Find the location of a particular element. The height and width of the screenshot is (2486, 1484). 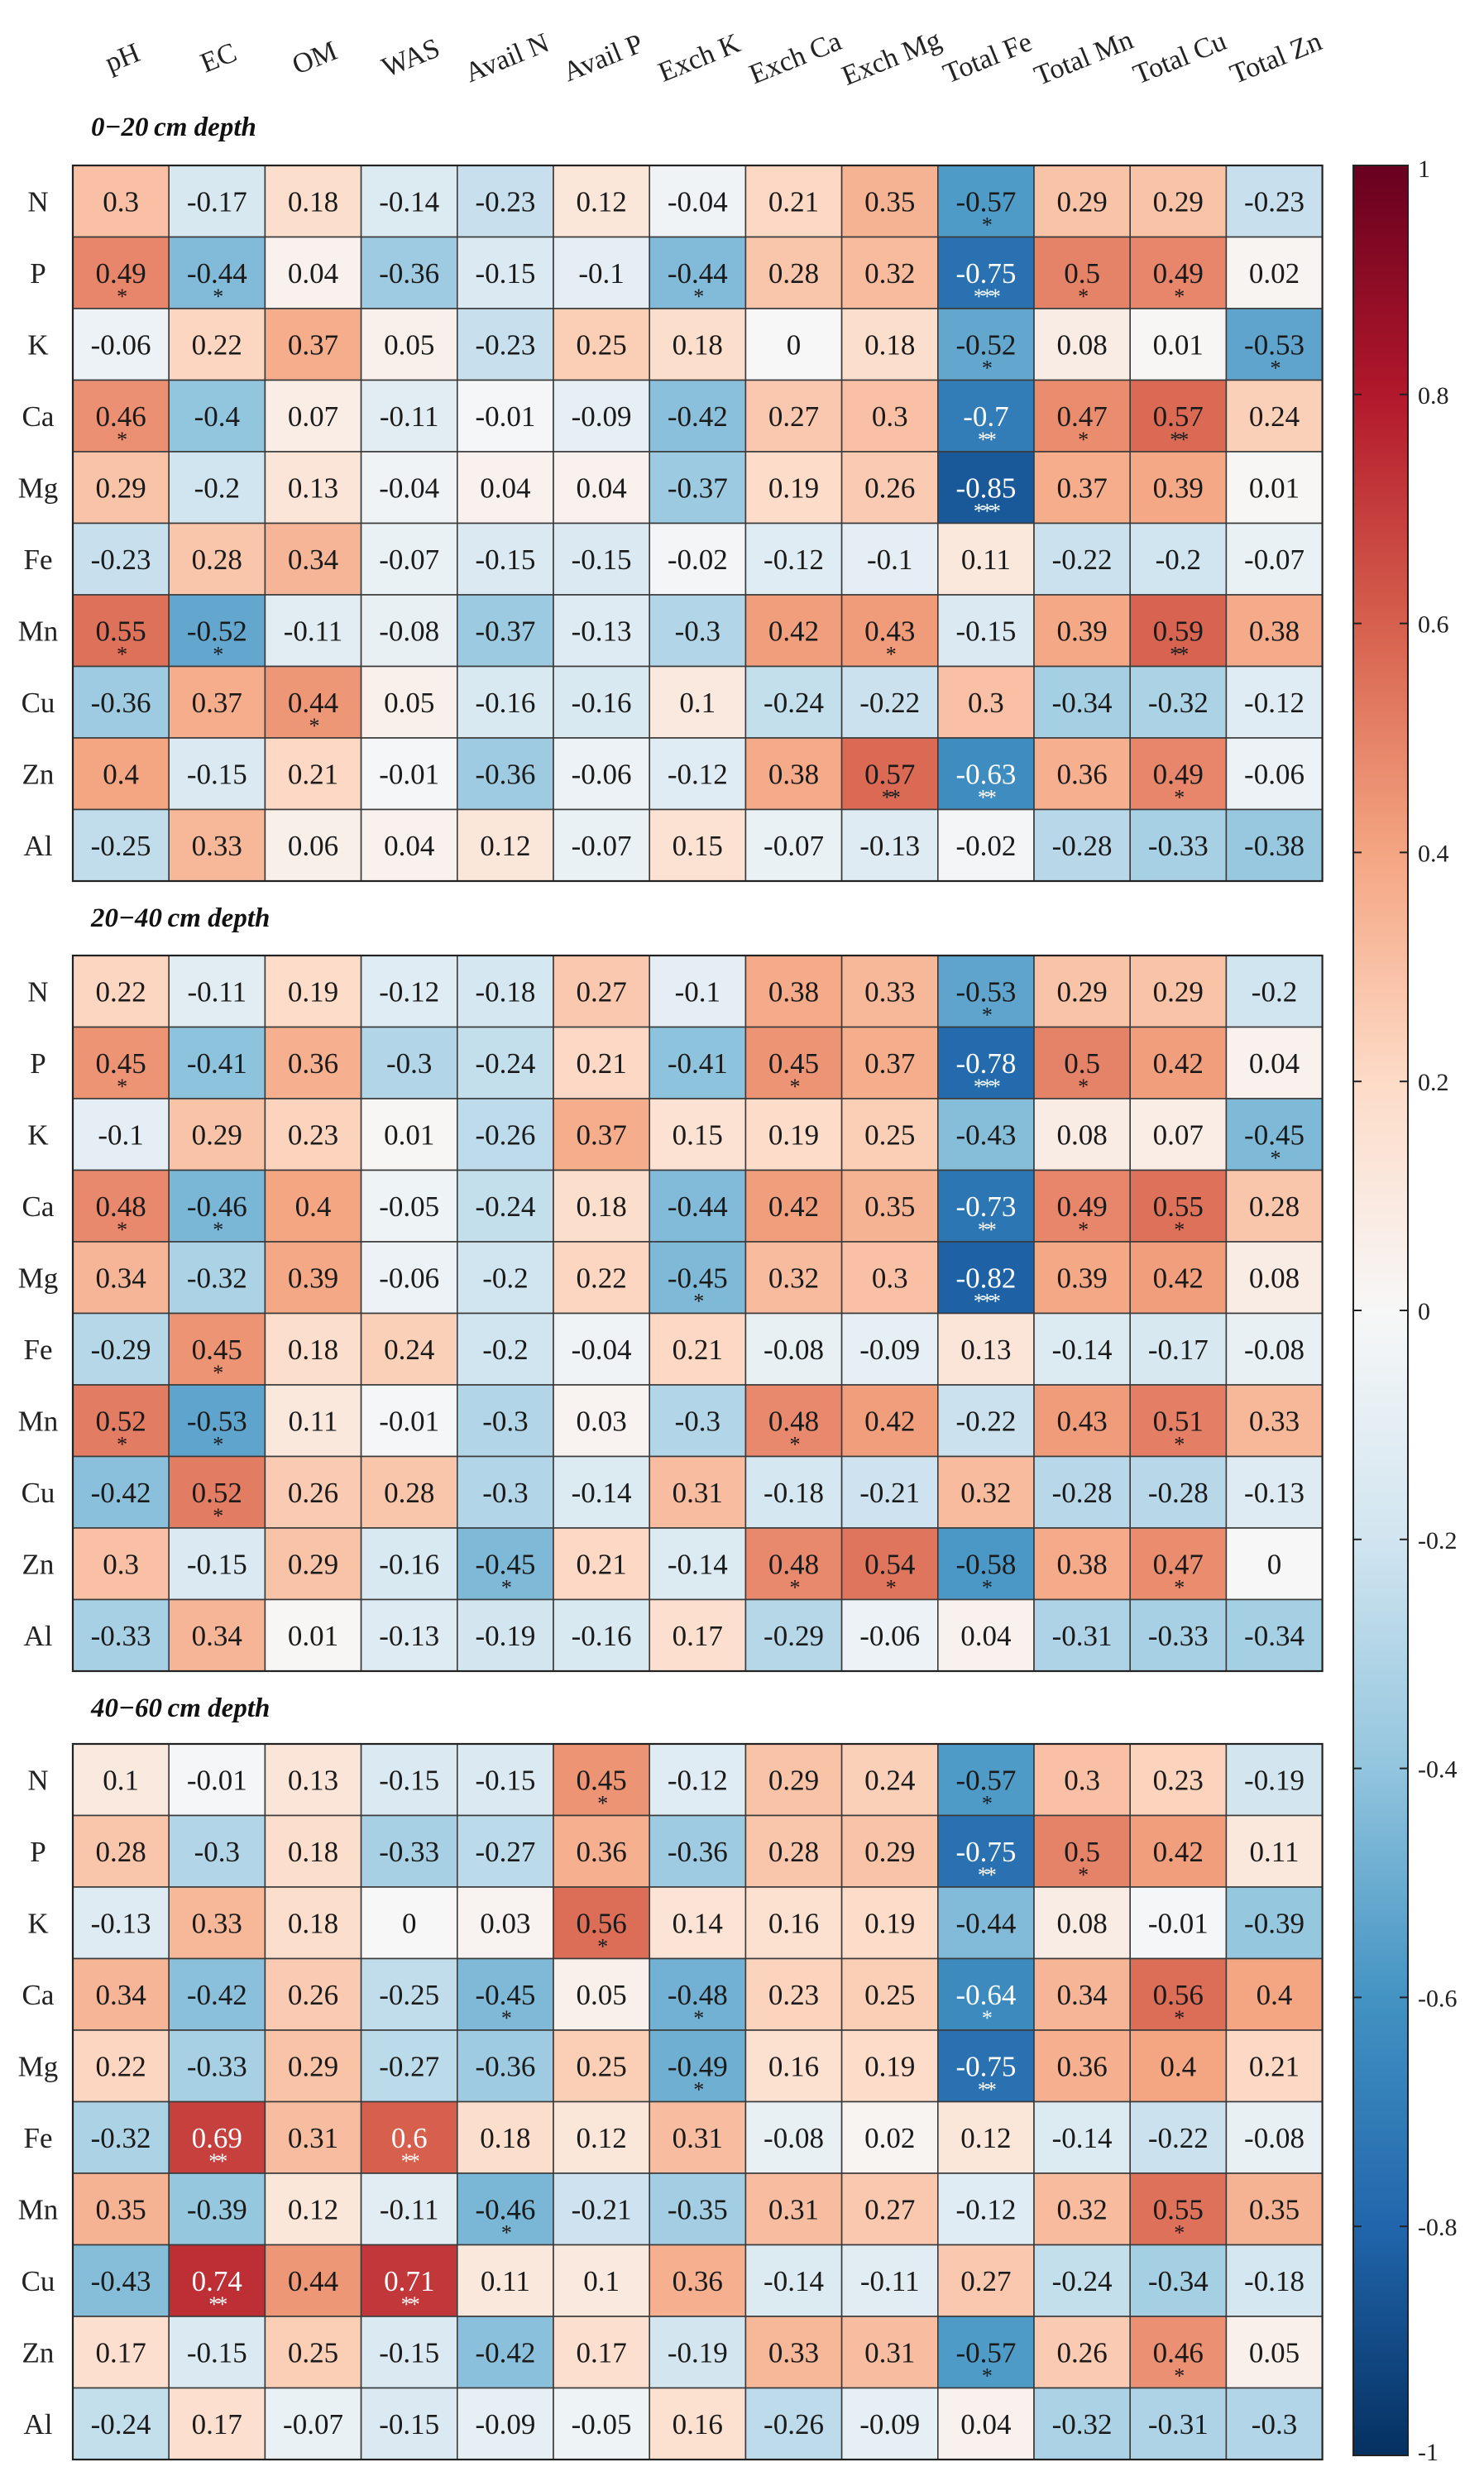

cell-value-label: 0.35 is located at coordinates (1274, 2209).